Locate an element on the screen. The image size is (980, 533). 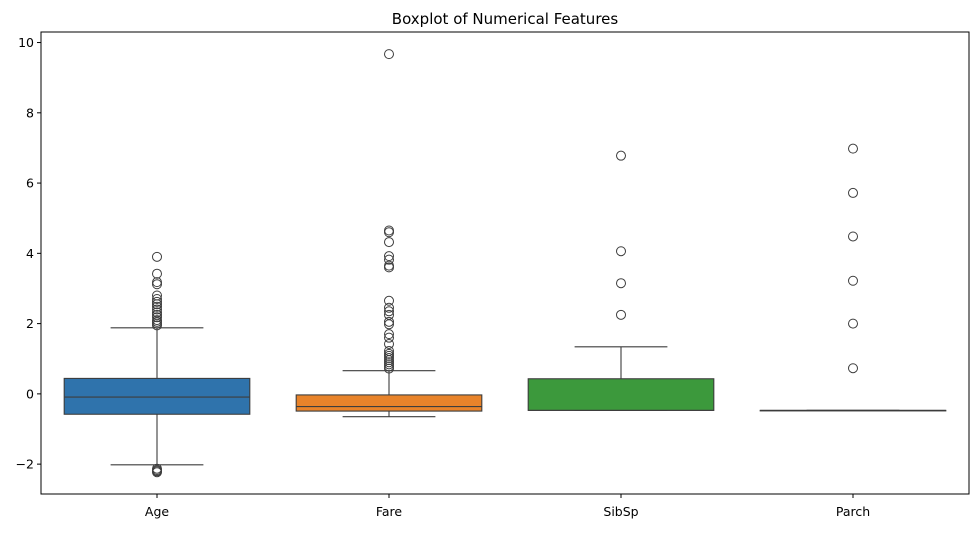
x-tick-label: Age is located at coordinates (157, 511).